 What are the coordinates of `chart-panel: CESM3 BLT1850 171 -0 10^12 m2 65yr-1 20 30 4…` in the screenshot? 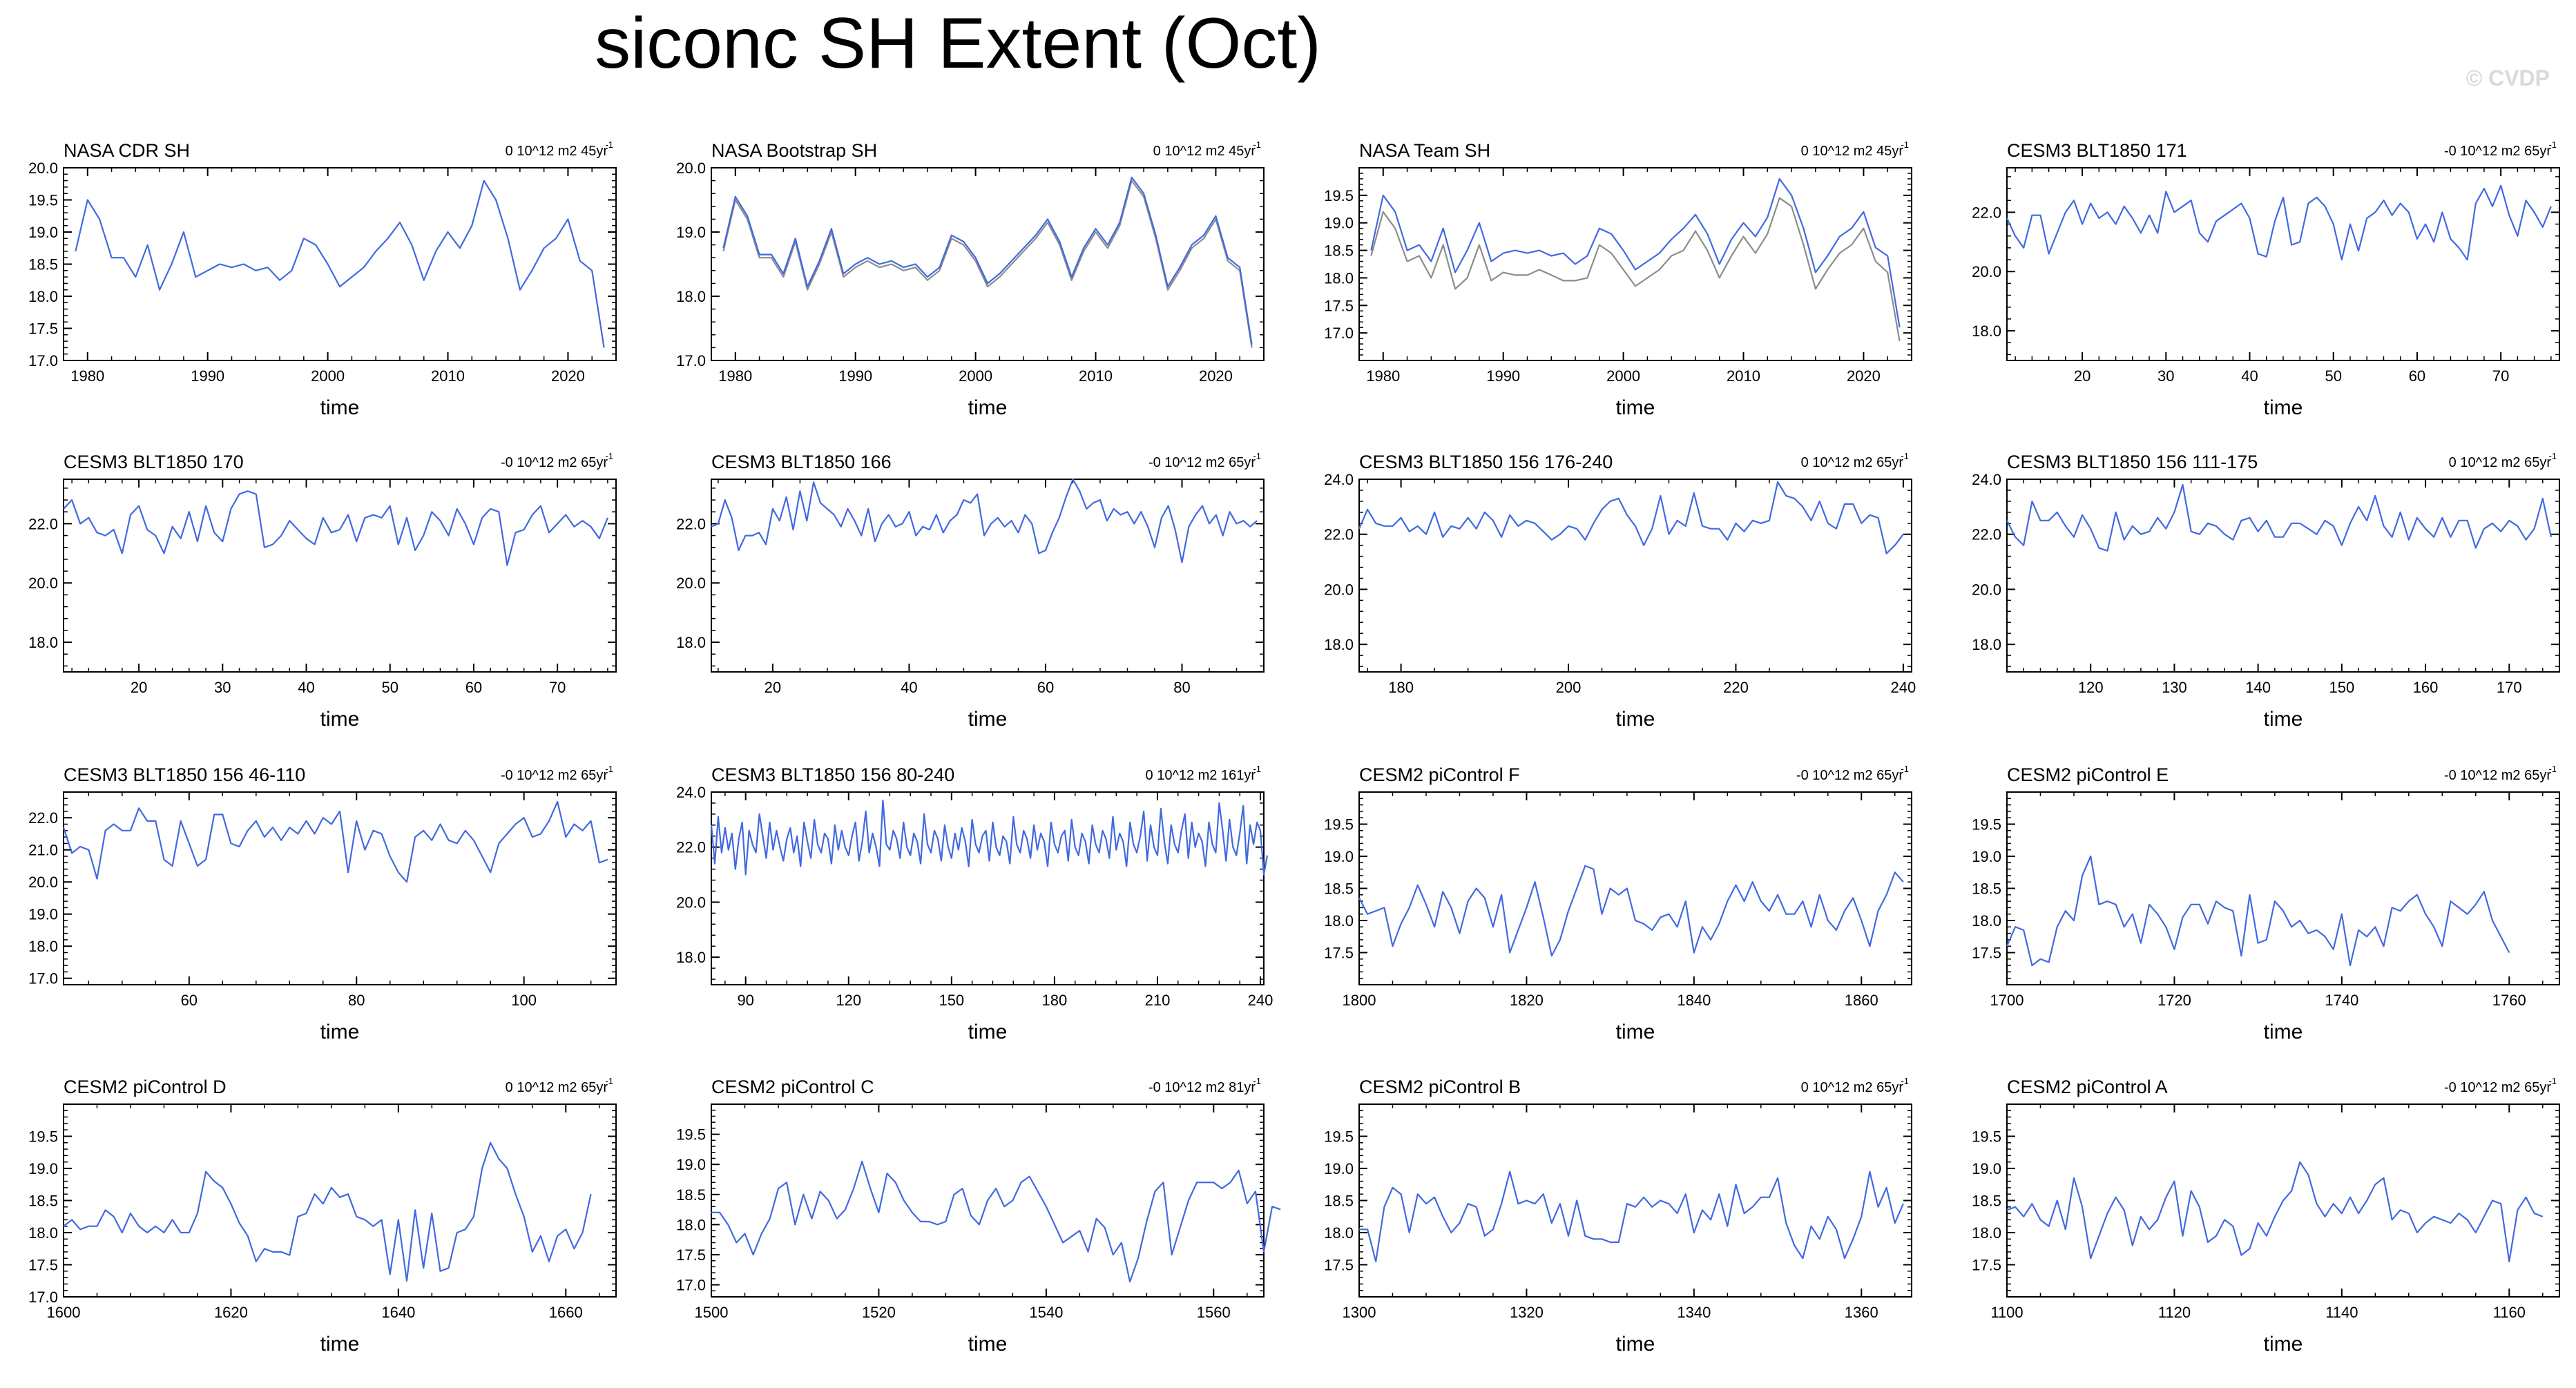 It's located at (2266, 279).